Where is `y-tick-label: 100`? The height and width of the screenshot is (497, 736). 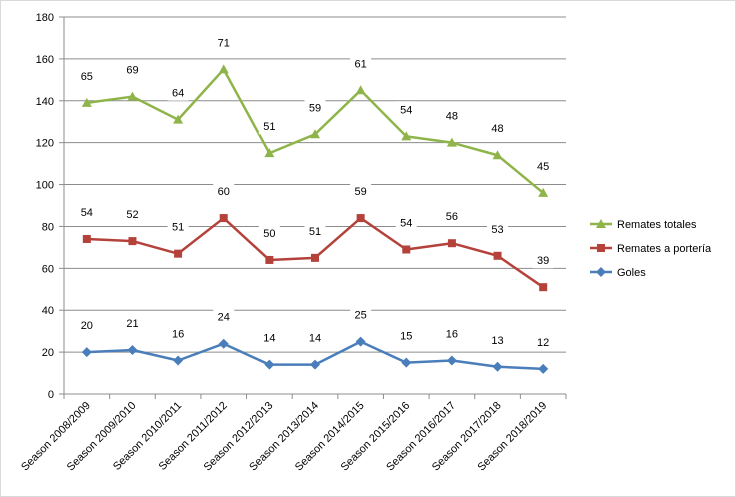 y-tick-label: 100 is located at coordinates (45, 186).